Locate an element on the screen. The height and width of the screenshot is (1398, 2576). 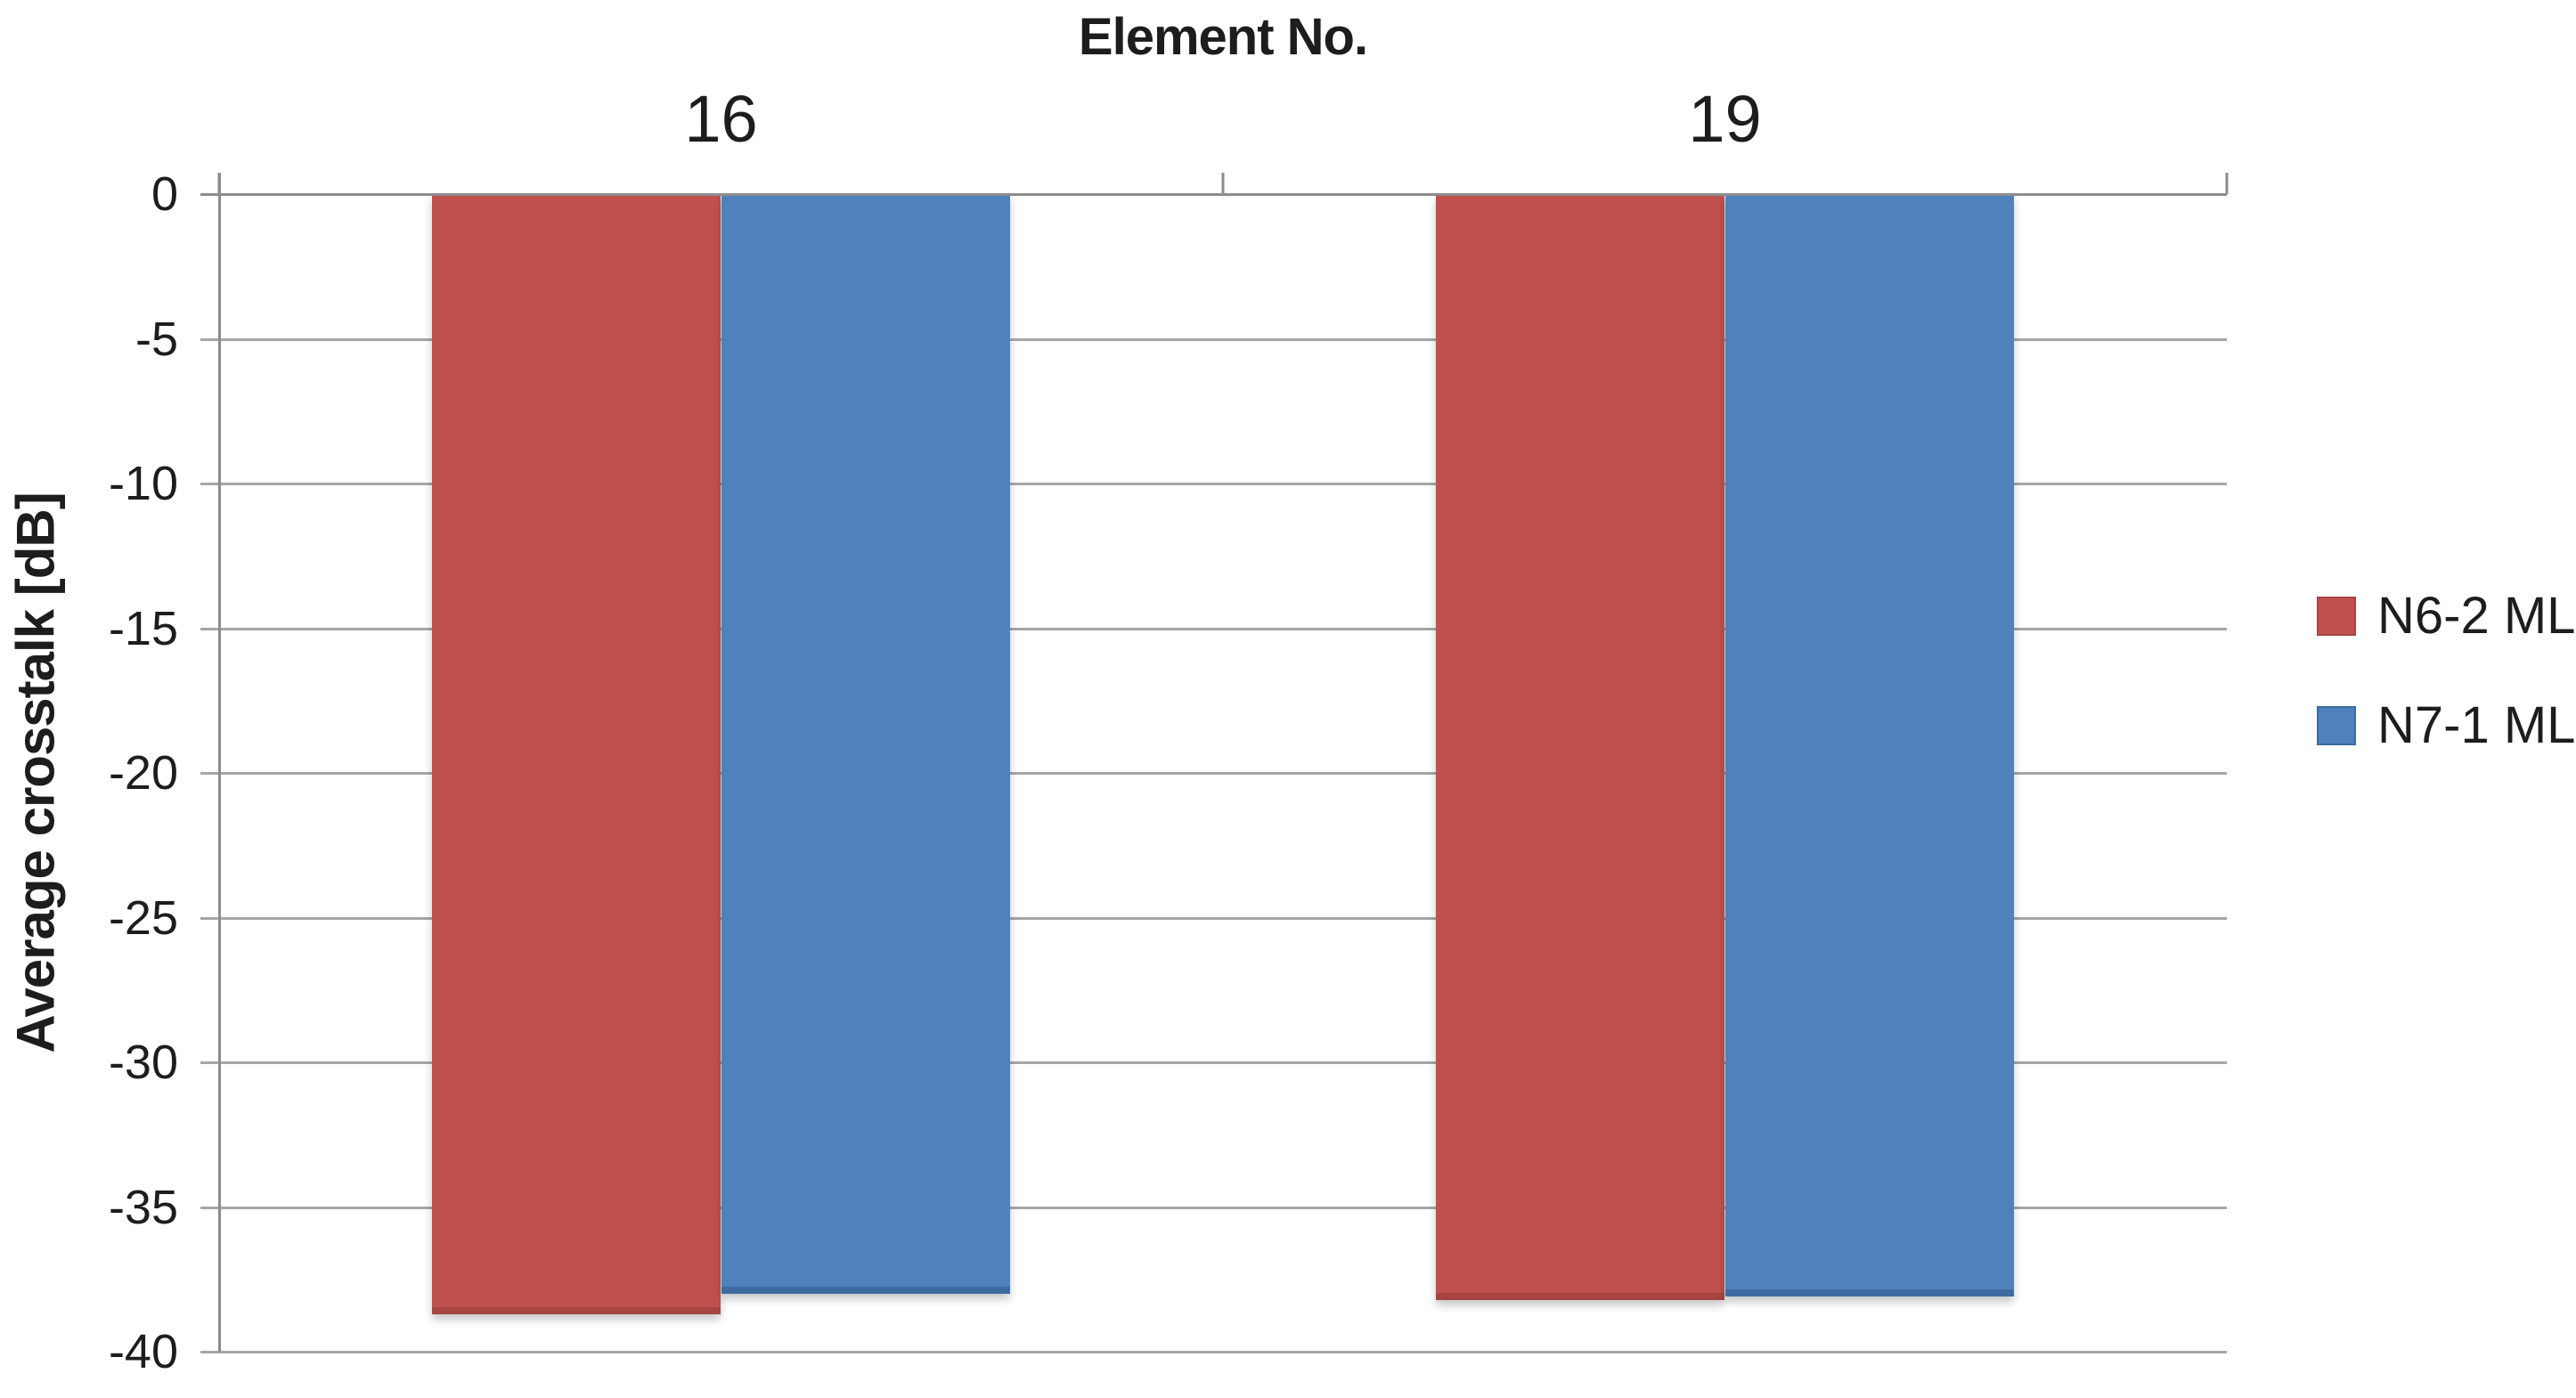
legend-item: N6-2 ML is located at coordinates (2446, 616).